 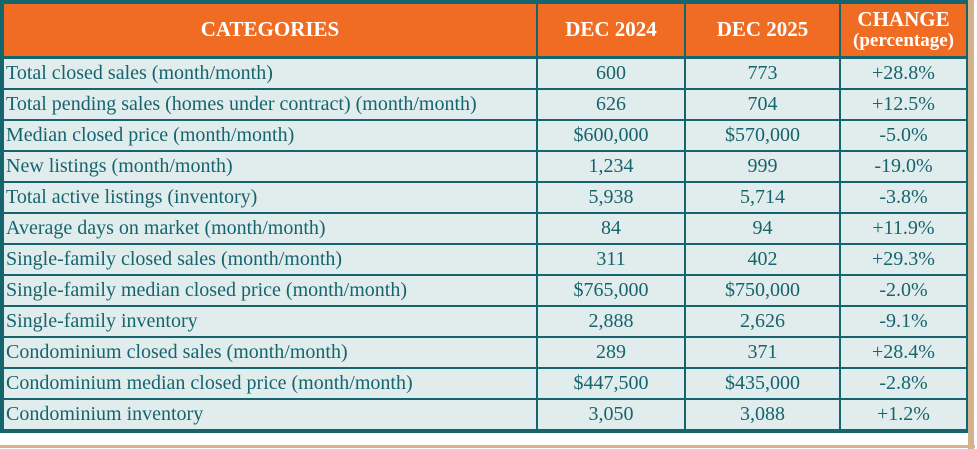 What do you see at coordinates (611, 135) in the screenshot?
I see `dec-2024-cell: $600,000` at bounding box center [611, 135].